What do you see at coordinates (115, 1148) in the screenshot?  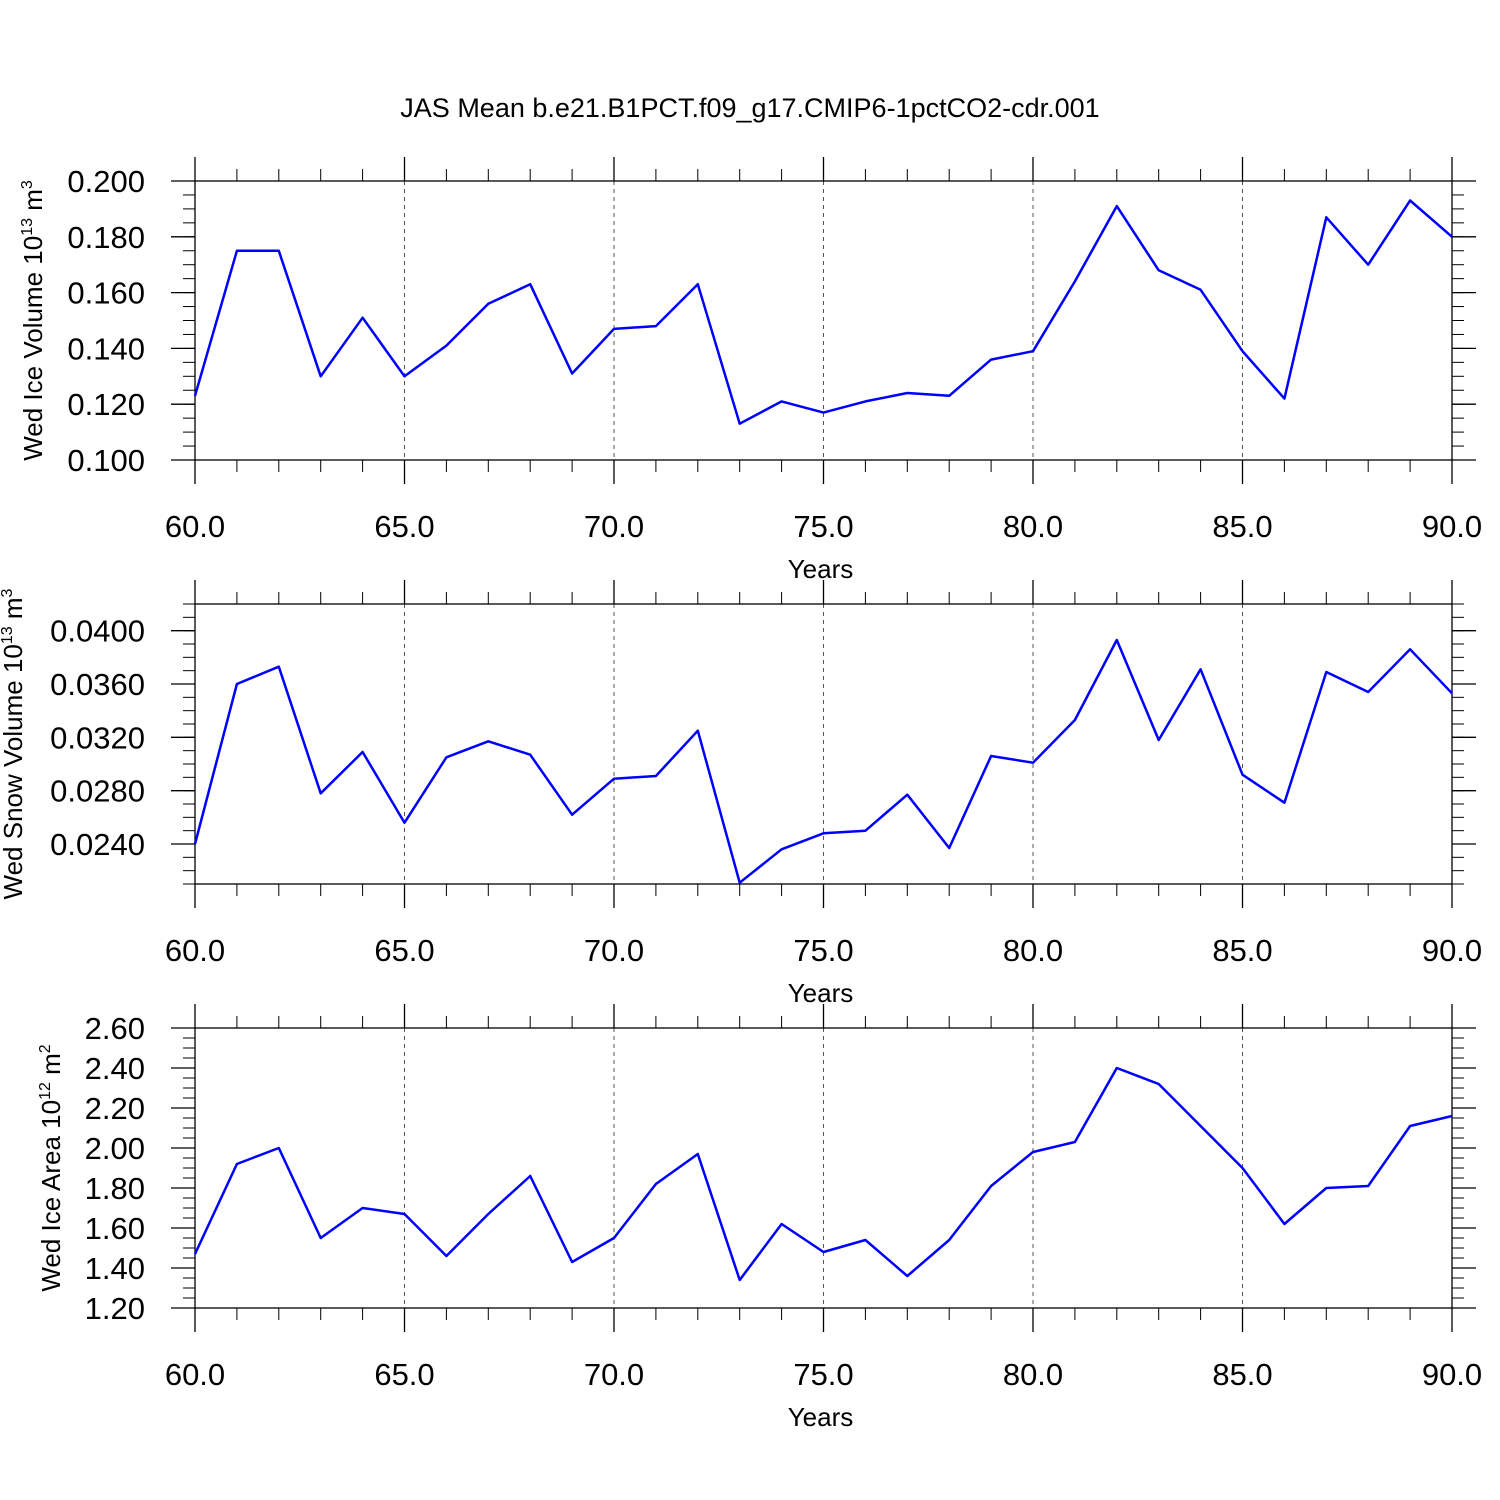 I see `y-tick-label: 2.00` at bounding box center [115, 1148].